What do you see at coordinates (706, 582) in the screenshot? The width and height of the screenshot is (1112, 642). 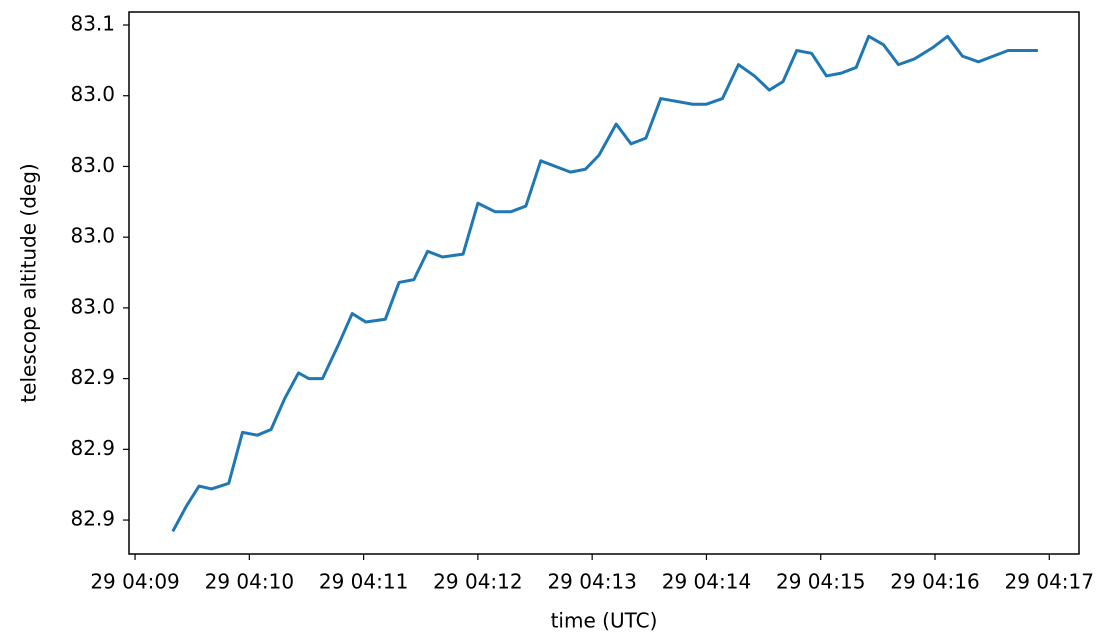 I see `x-tick-label: 29 04:14` at bounding box center [706, 582].